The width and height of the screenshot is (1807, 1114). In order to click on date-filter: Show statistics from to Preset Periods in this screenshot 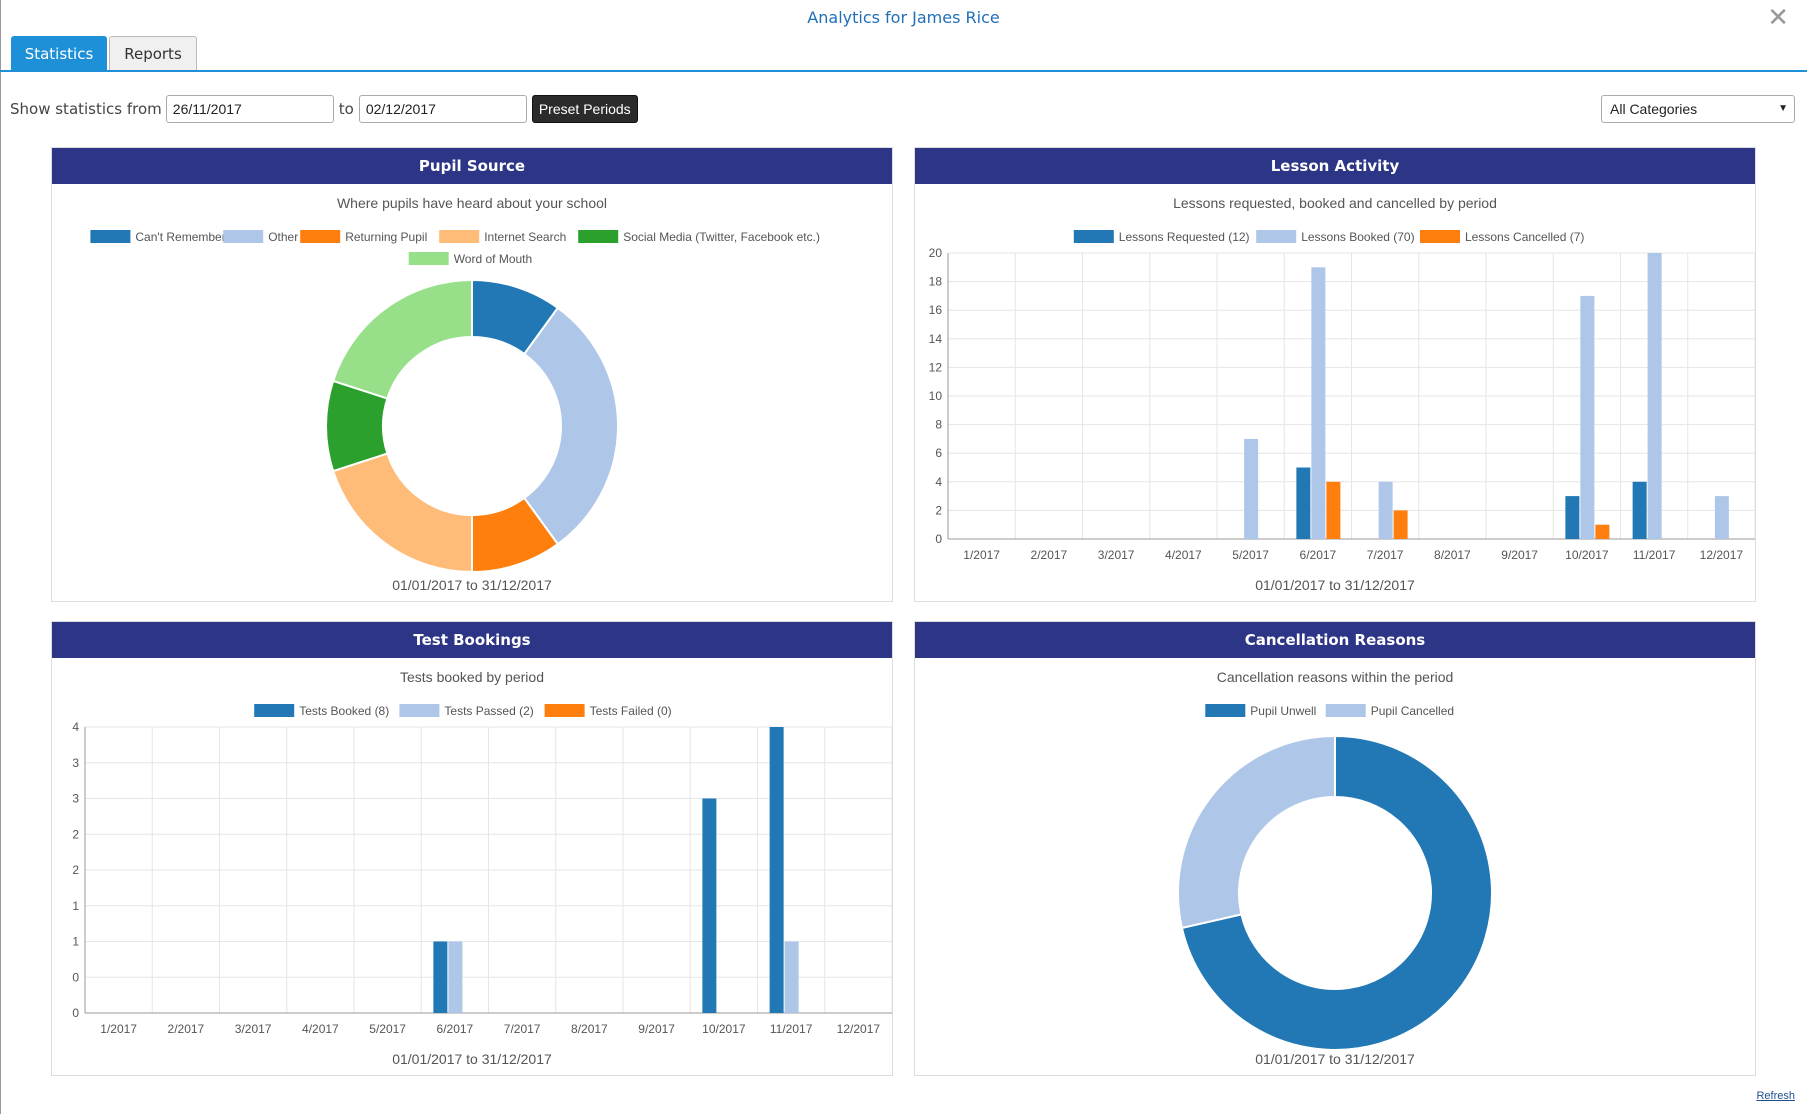, I will do `click(324, 109)`.